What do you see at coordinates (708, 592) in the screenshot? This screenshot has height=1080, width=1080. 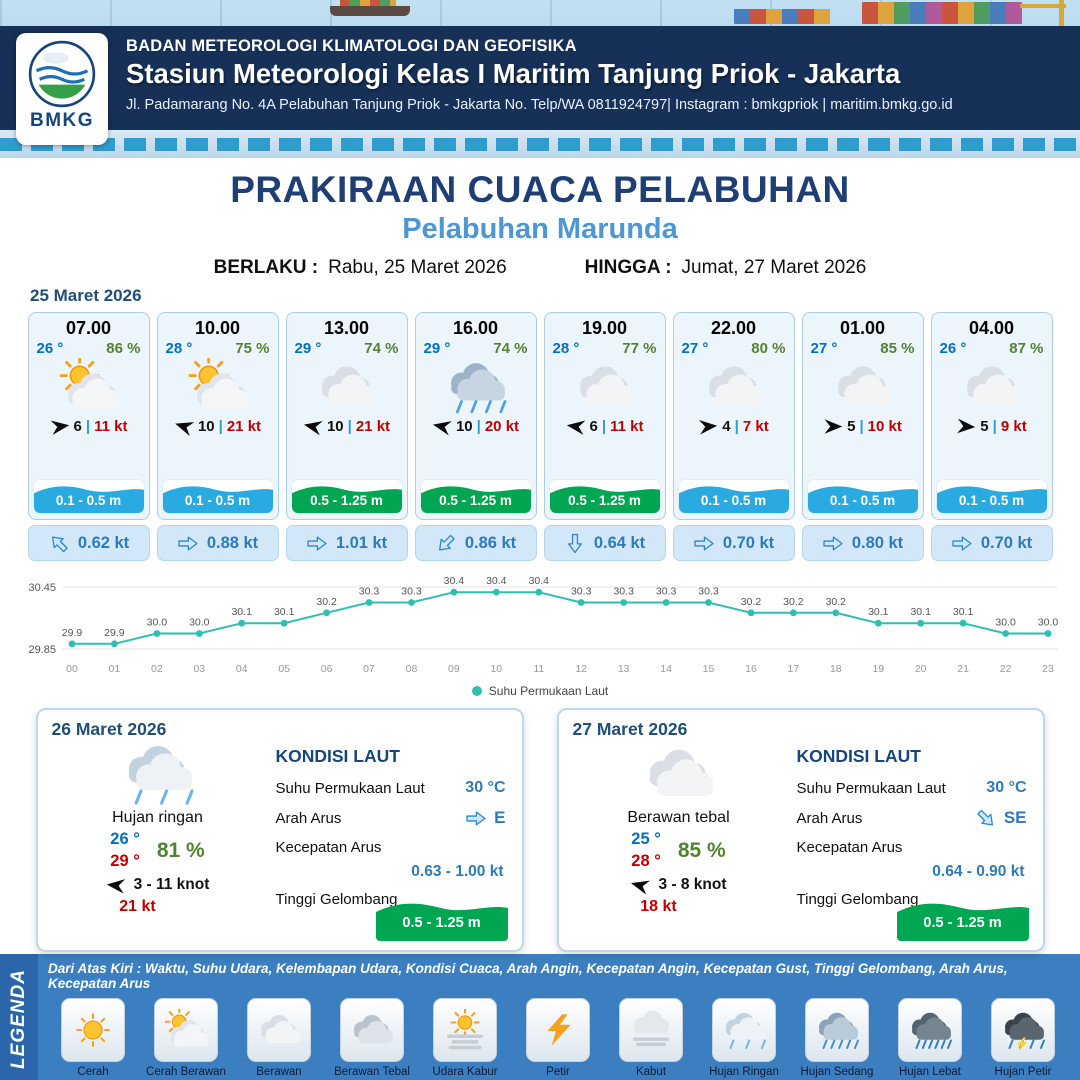 I see `svg-text: 30.3` at bounding box center [708, 592].